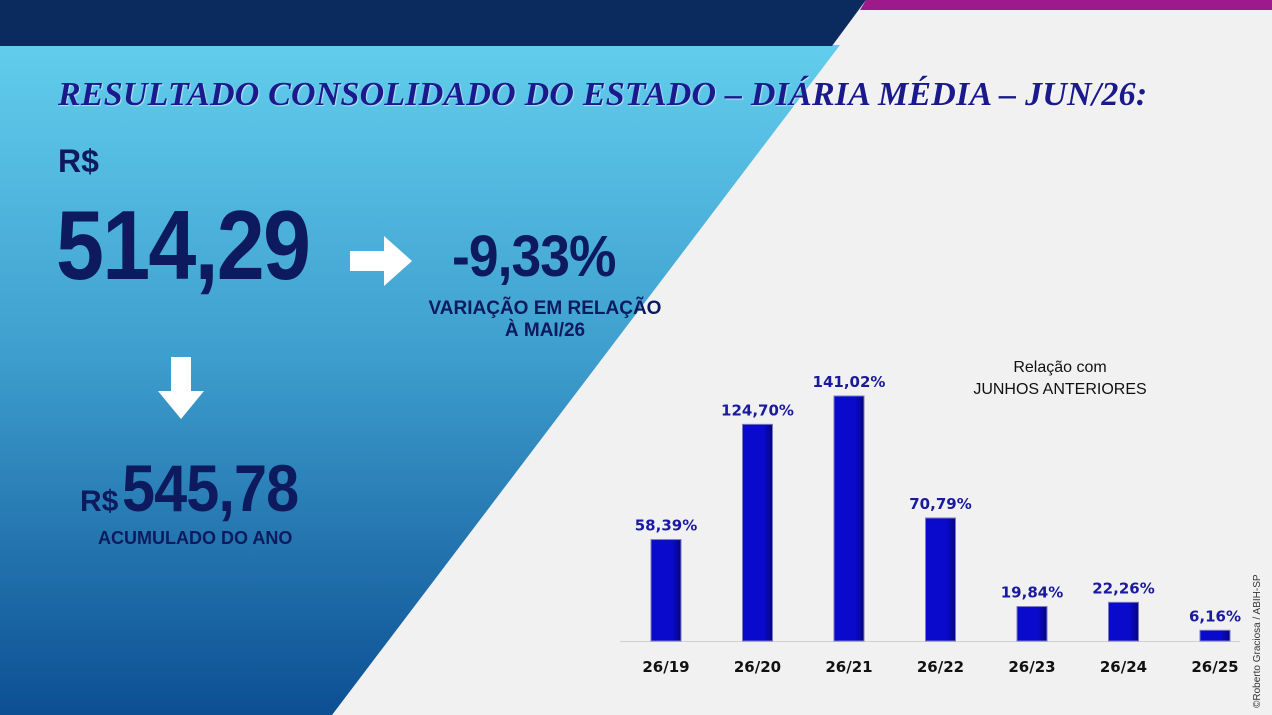 This screenshot has height=715, width=1272. What do you see at coordinates (78, 161) in the screenshot?
I see `currency-label: R$` at bounding box center [78, 161].